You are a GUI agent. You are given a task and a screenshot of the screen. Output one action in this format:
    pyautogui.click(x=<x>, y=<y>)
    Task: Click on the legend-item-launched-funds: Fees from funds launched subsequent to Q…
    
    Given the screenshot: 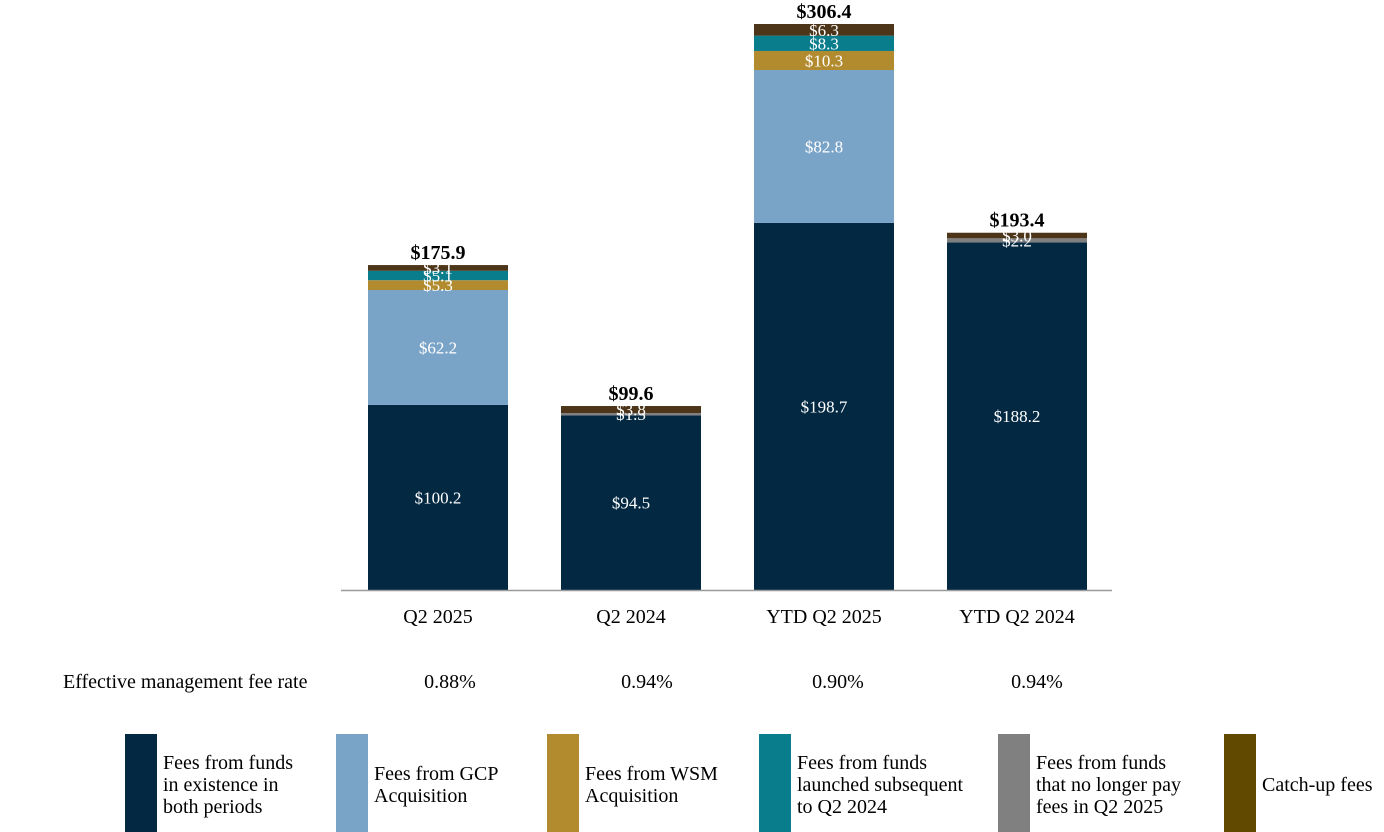 What is the action you would take?
    pyautogui.click(x=874, y=783)
    